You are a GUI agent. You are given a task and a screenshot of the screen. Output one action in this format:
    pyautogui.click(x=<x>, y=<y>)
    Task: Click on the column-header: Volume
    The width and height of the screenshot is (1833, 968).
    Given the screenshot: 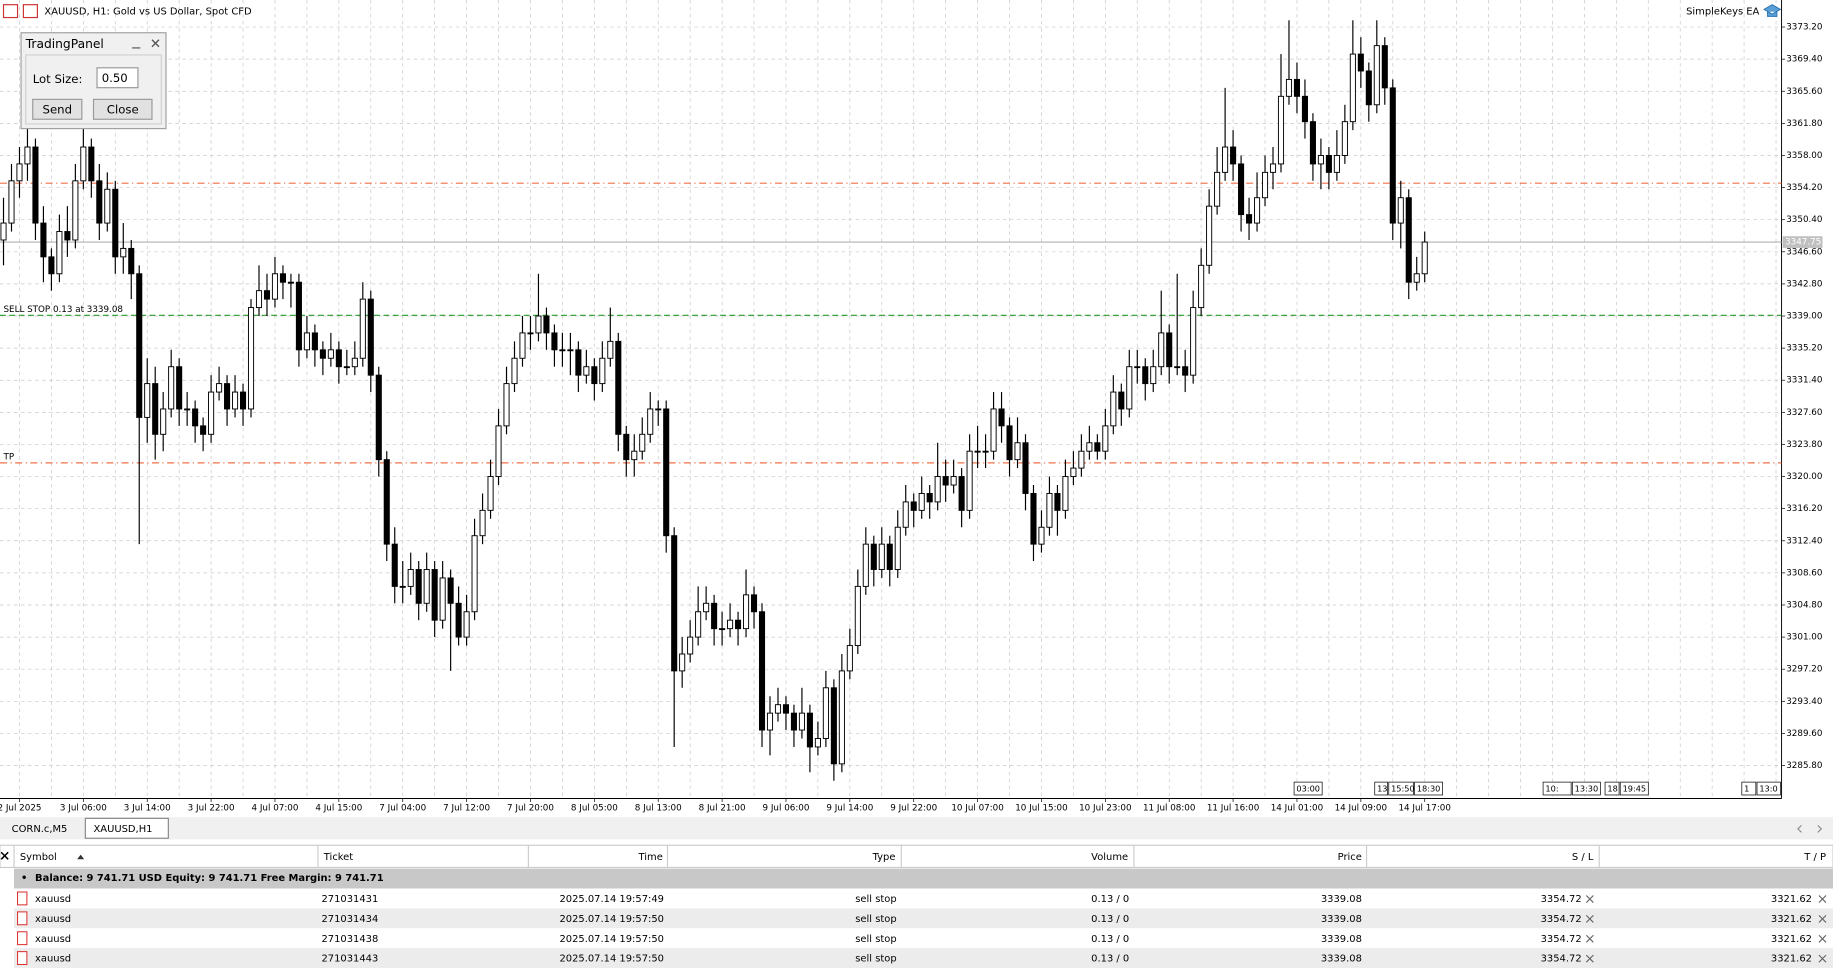 What is the action you would take?
    pyautogui.click(x=1109, y=857)
    